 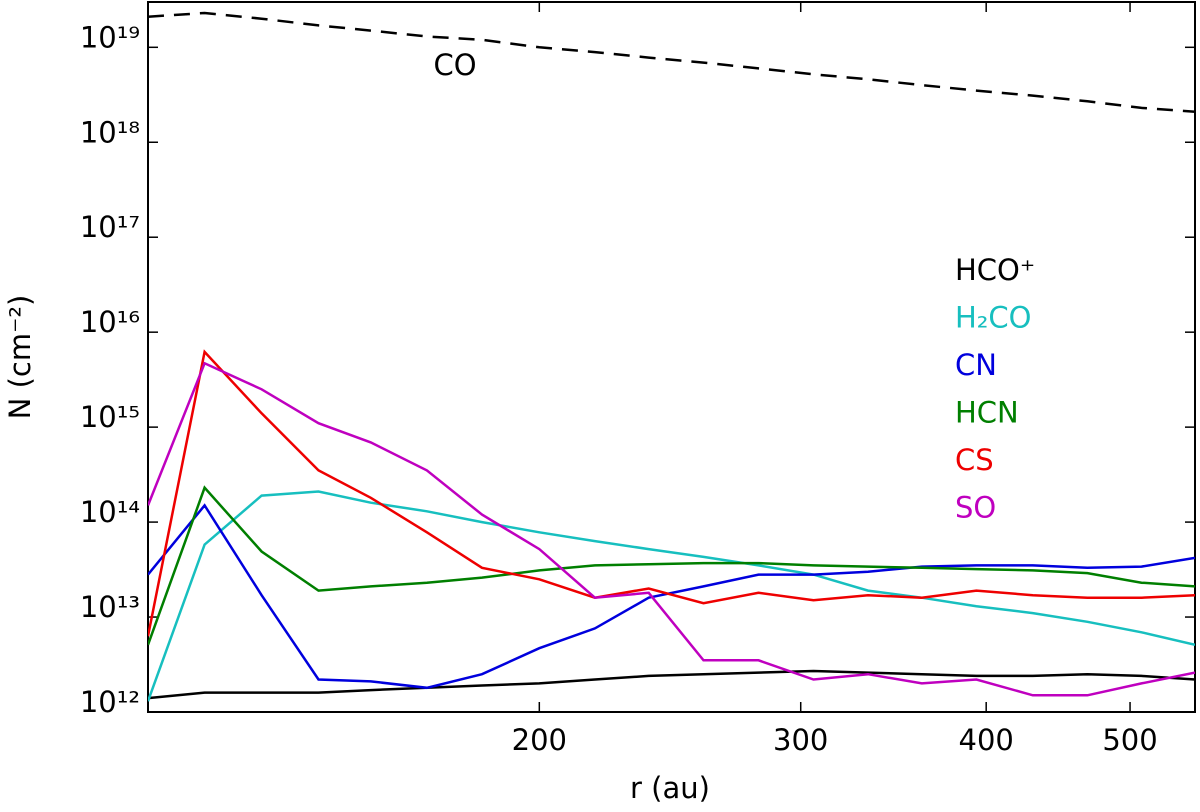 What do you see at coordinates (995, 270) in the screenshot?
I see `legend-label: HCO⁺` at bounding box center [995, 270].